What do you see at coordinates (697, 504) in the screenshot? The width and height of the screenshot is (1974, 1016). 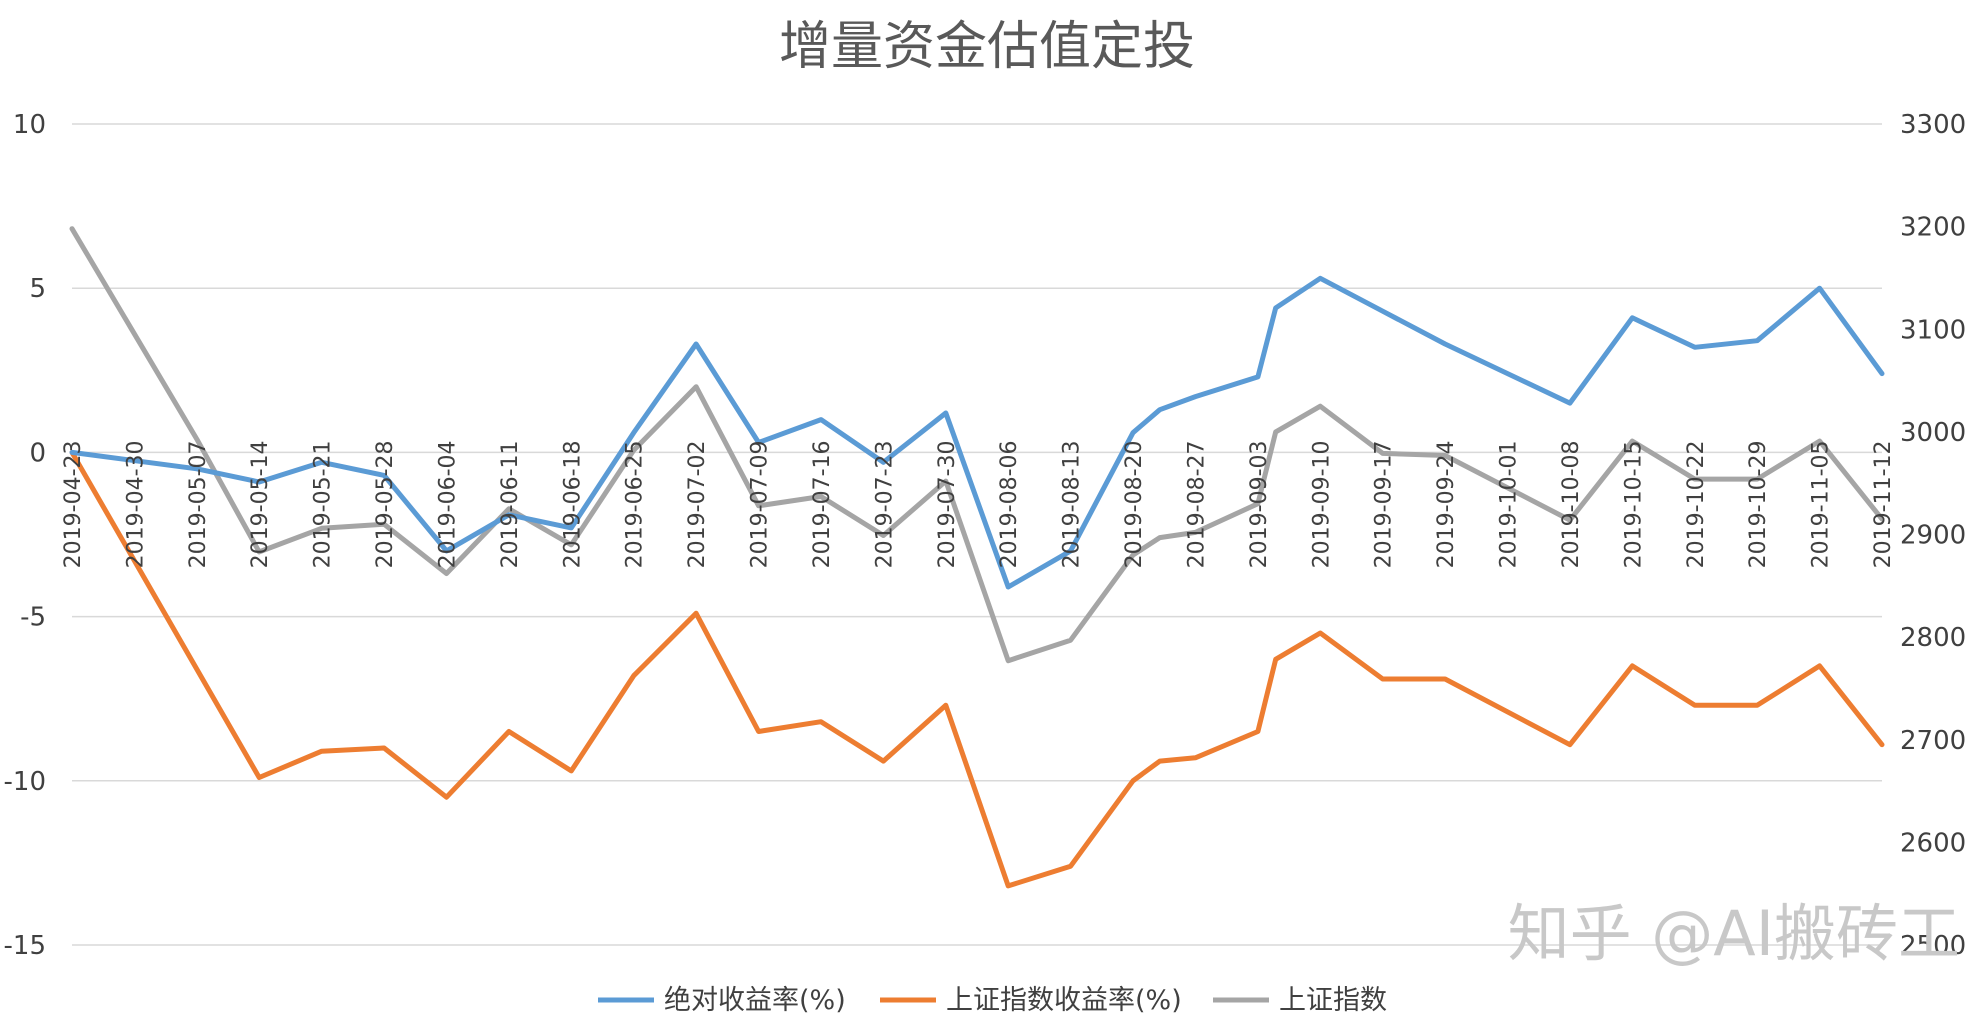 I see `x-tick-label: 2019-07-02` at bounding box center [697, 504].